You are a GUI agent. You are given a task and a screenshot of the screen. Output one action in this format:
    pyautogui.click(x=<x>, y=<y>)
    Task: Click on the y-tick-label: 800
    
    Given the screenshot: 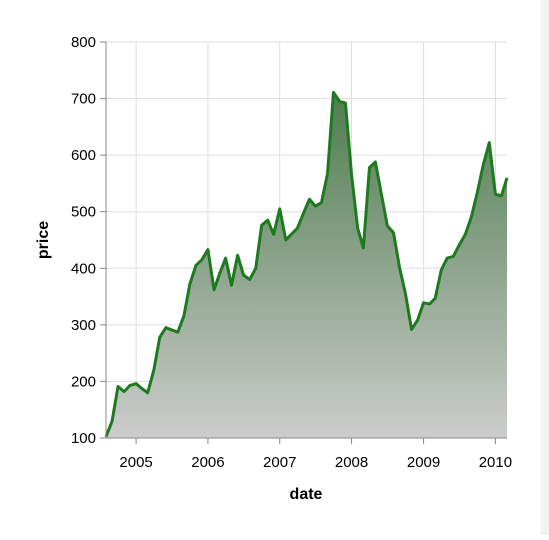 What is the action you would take?
    pyautogui.click(x=83, y=42)
    